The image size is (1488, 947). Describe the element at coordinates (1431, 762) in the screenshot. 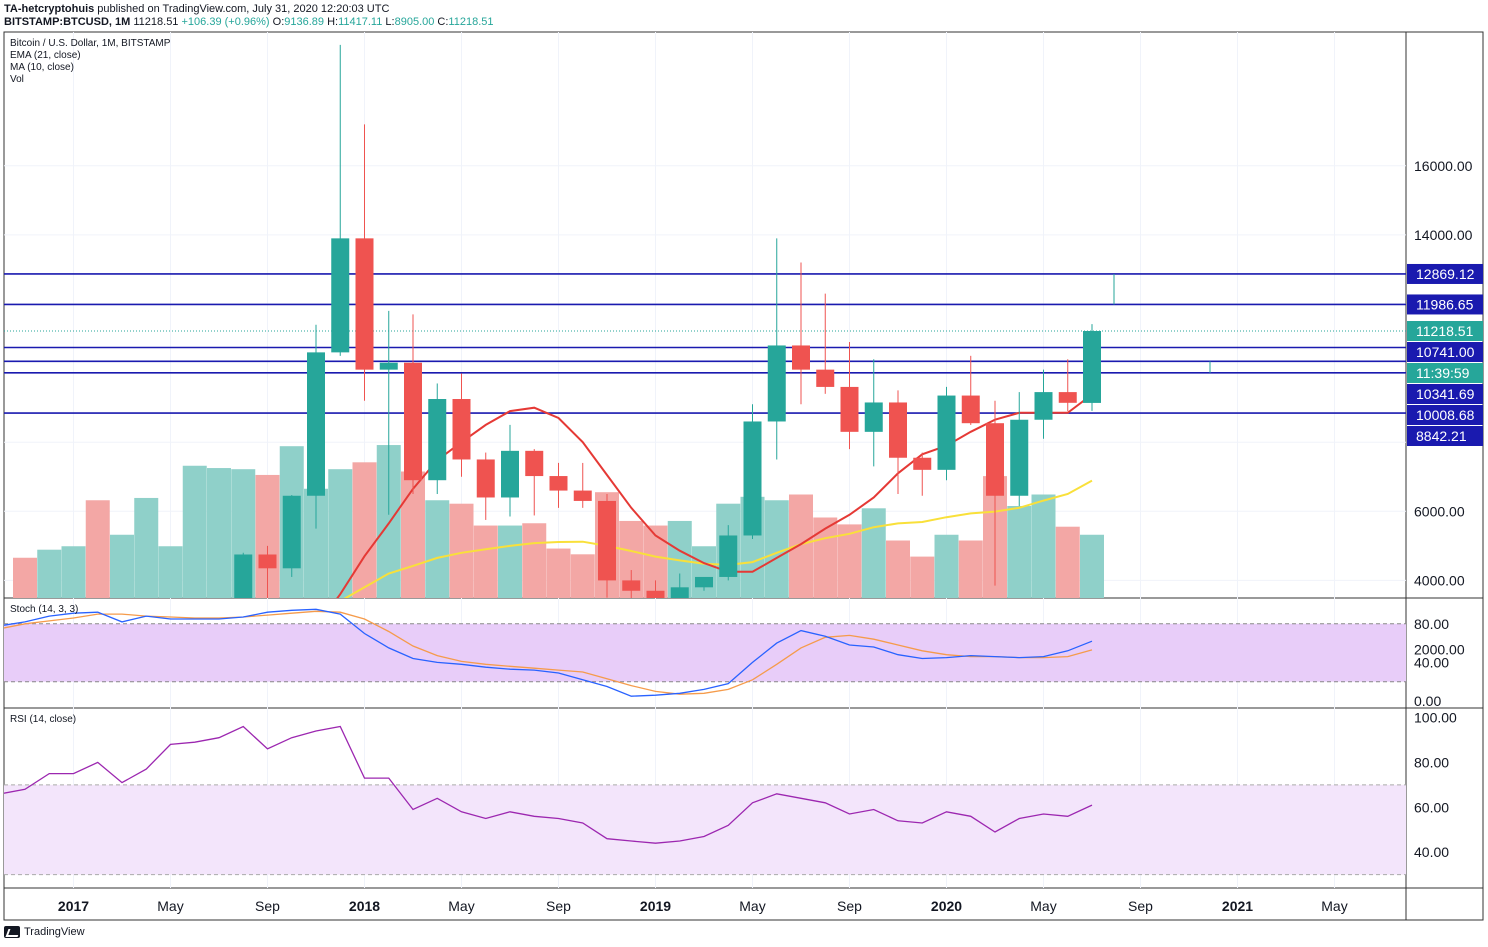

I see `rsi-tick-label: 80.00` at that location.